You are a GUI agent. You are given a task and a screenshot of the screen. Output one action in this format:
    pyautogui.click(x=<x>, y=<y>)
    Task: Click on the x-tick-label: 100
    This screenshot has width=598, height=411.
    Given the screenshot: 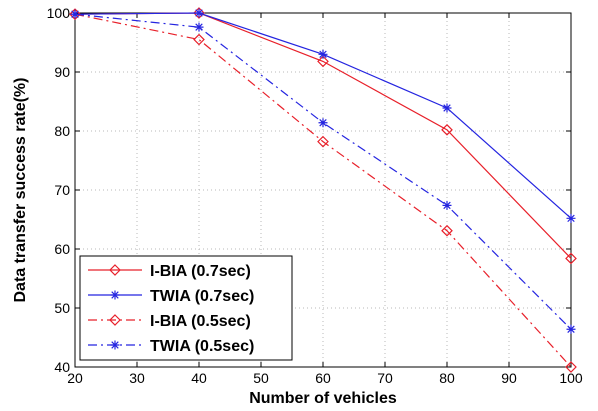 What is the action you would take?
    pyautogui.click(x=571, y=378)
    